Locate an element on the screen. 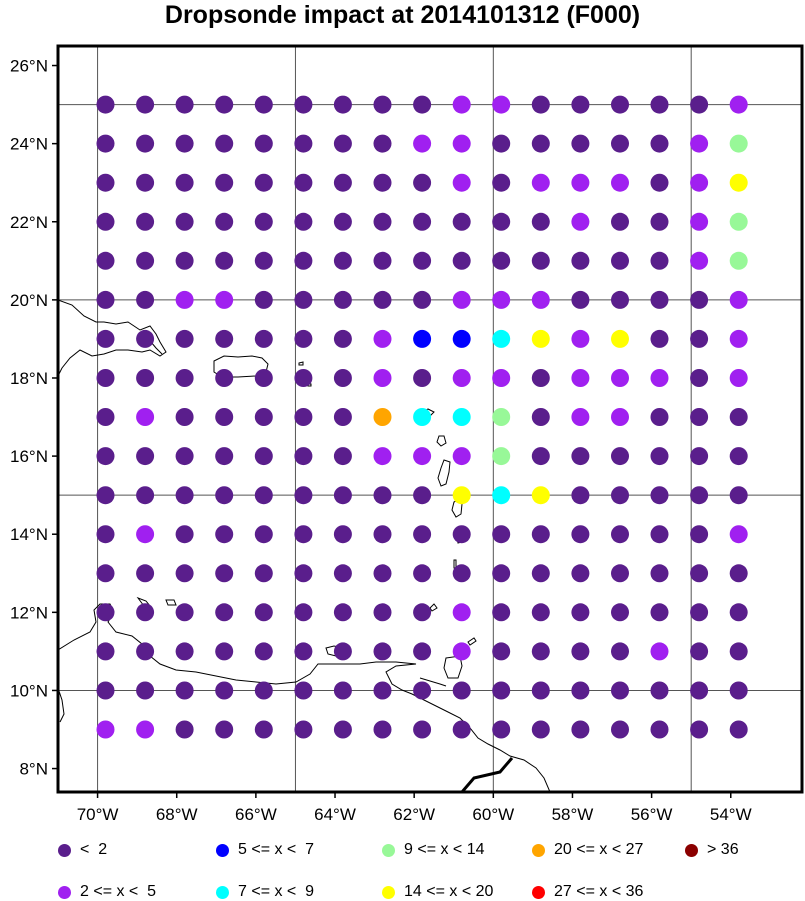 The image size is (805, 901). lat-tick-label: 18°N is located at coordinates (29, 378).